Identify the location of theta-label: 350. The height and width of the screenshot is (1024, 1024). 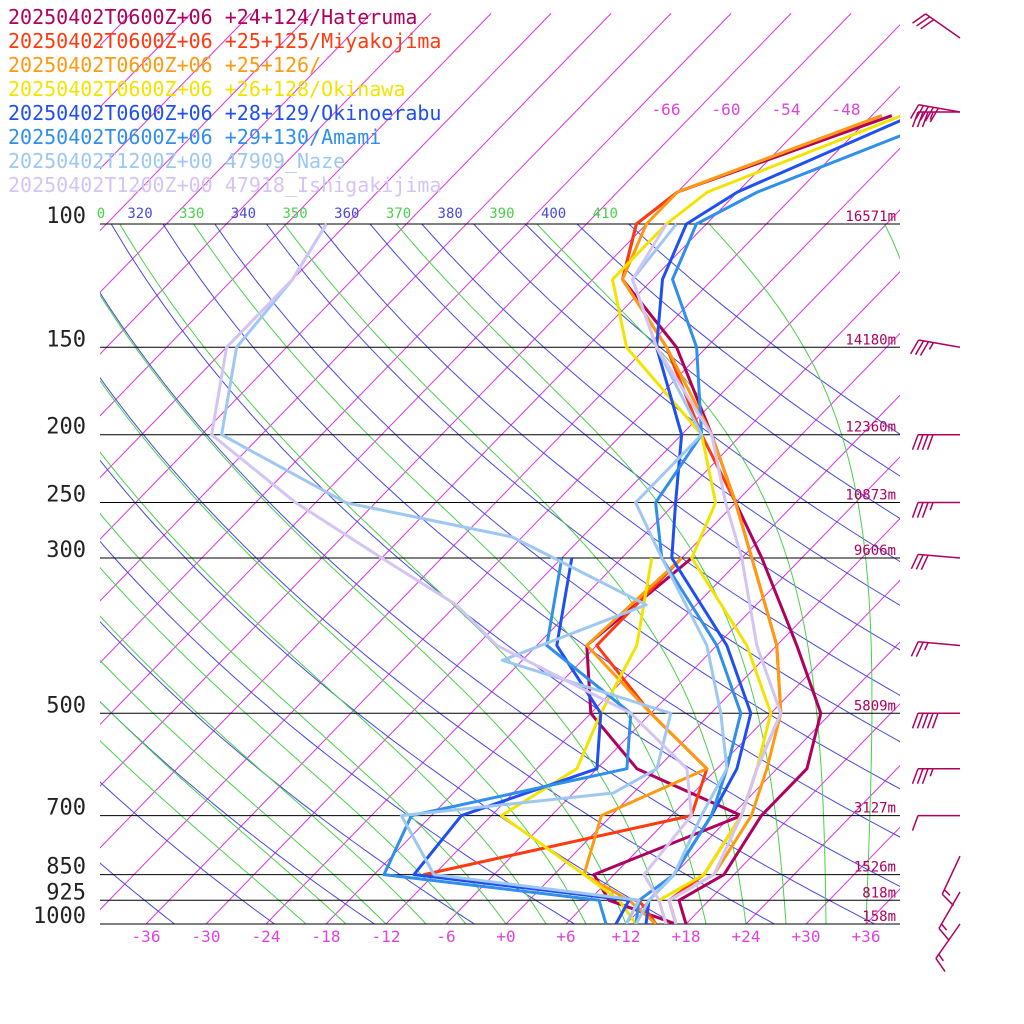
(294, 214).